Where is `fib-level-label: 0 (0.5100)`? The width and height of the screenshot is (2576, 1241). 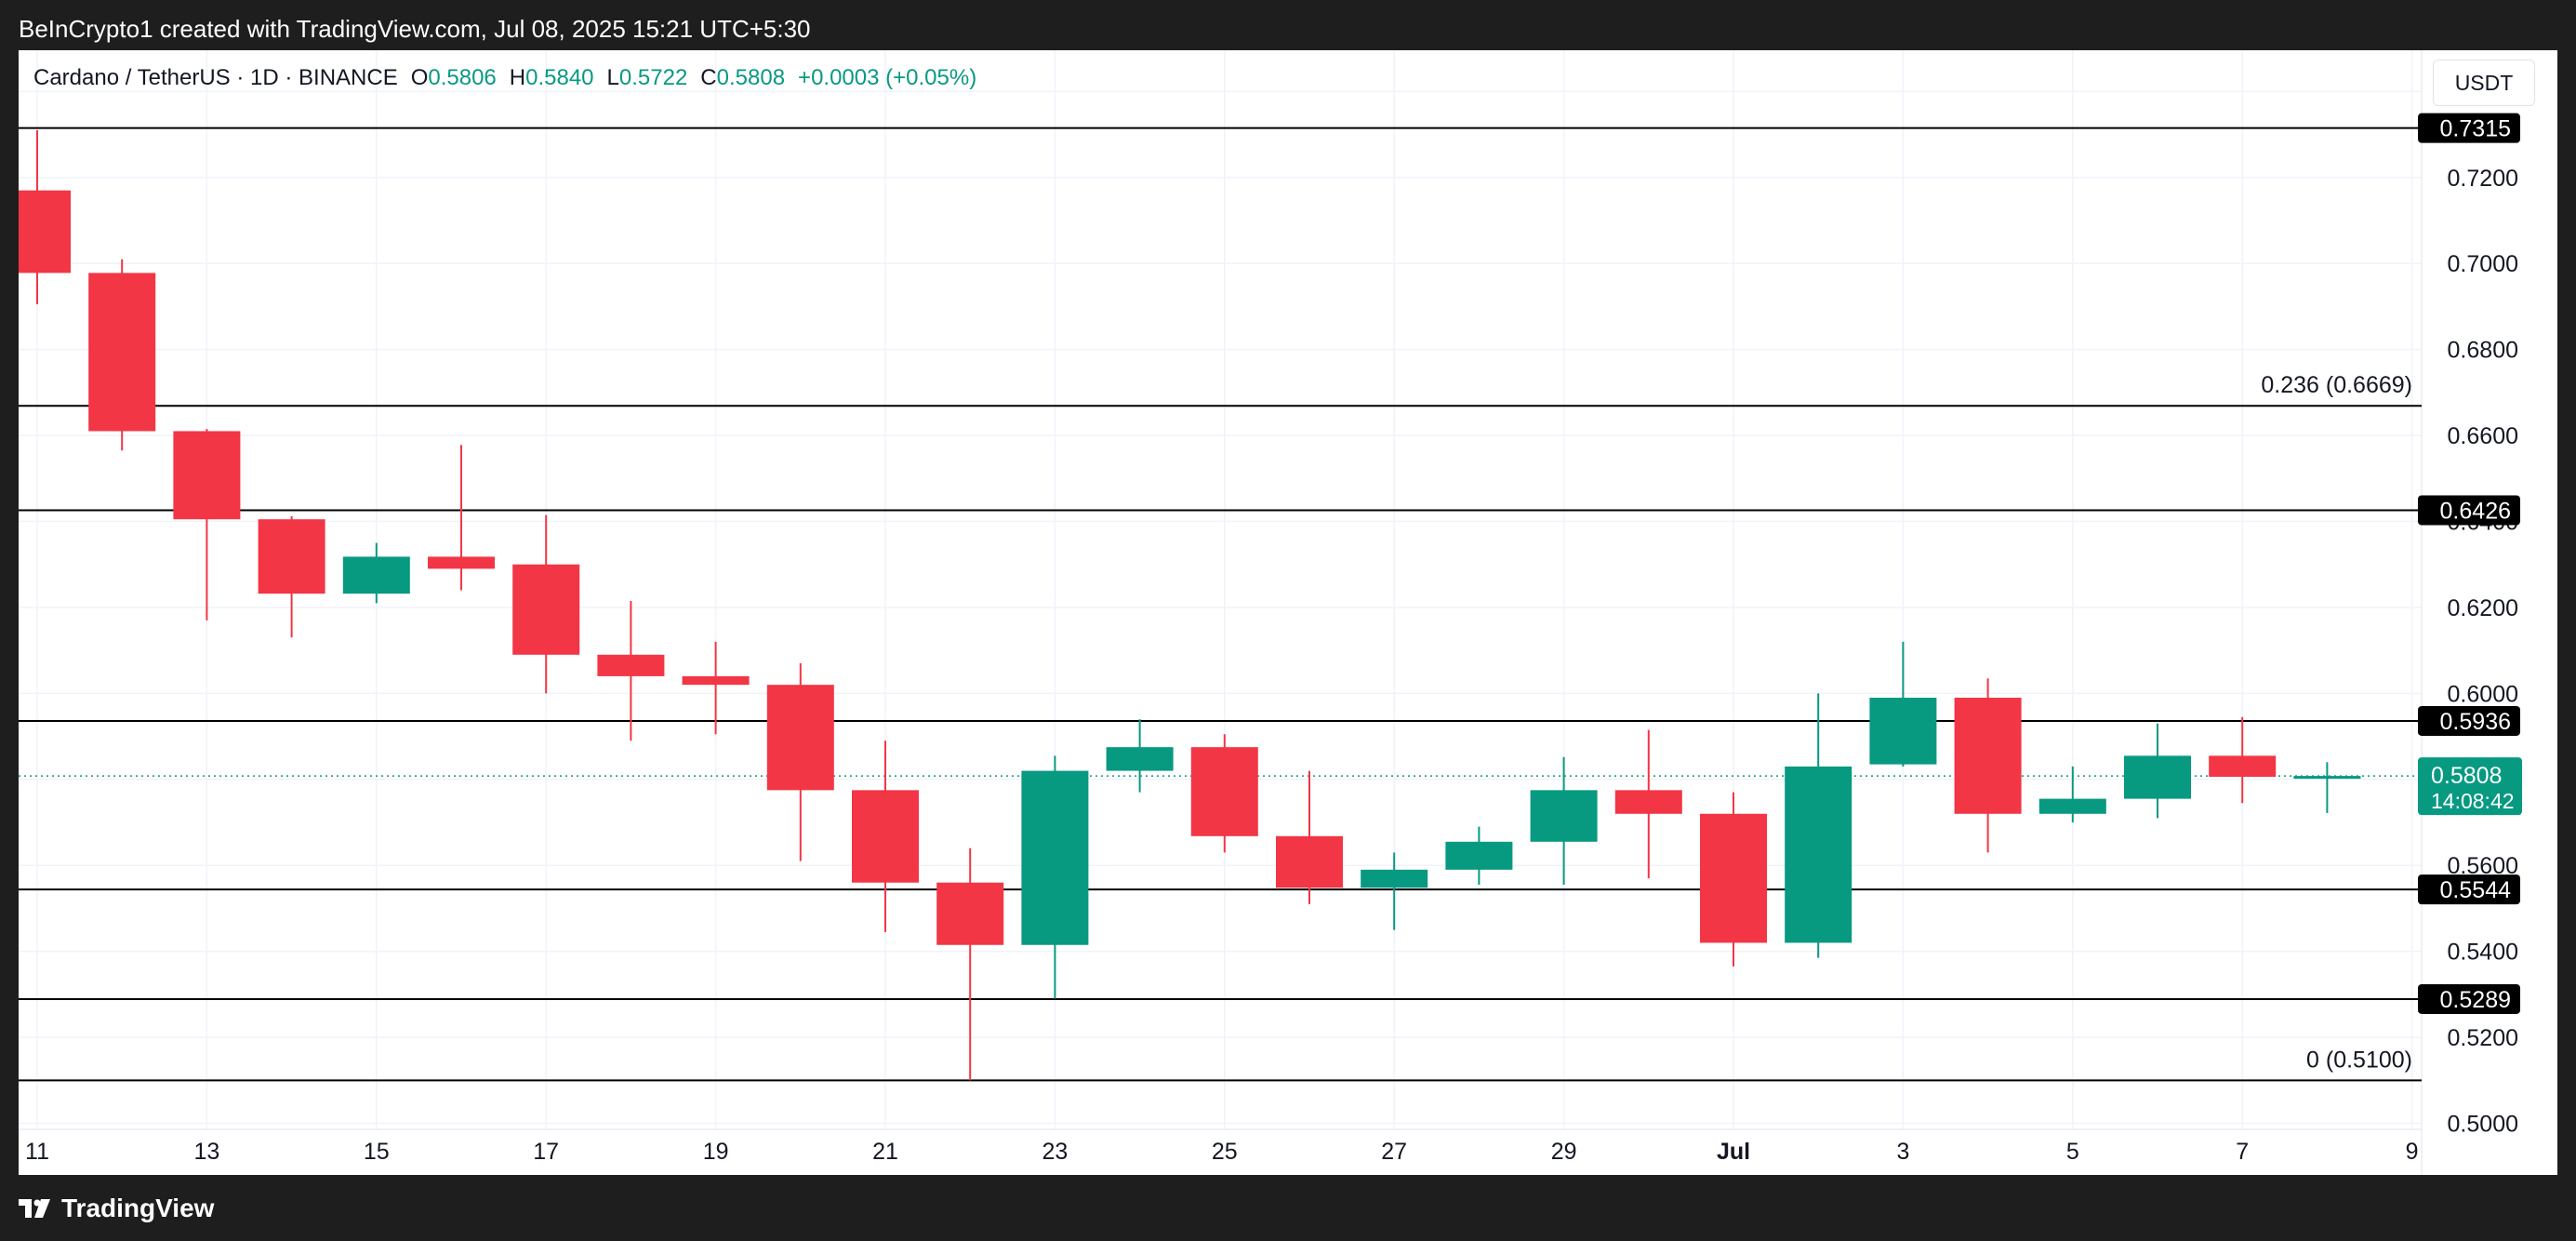
fib-level-label: 0 (0.5100) is located at coordinates (2359, 1060).